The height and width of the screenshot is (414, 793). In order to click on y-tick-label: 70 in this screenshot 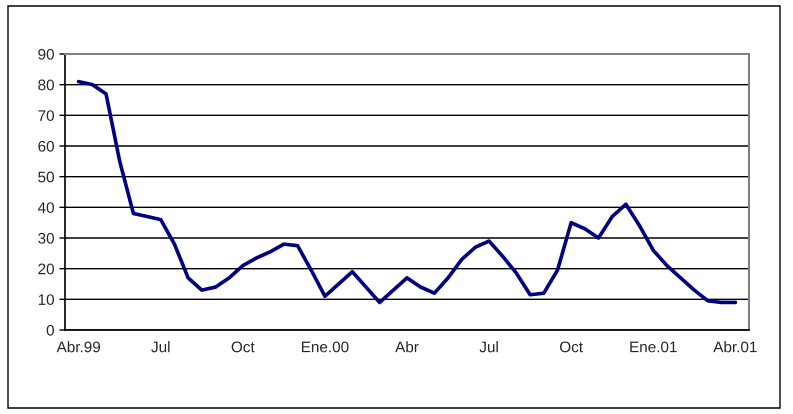, I will do `click(46, 116)`.